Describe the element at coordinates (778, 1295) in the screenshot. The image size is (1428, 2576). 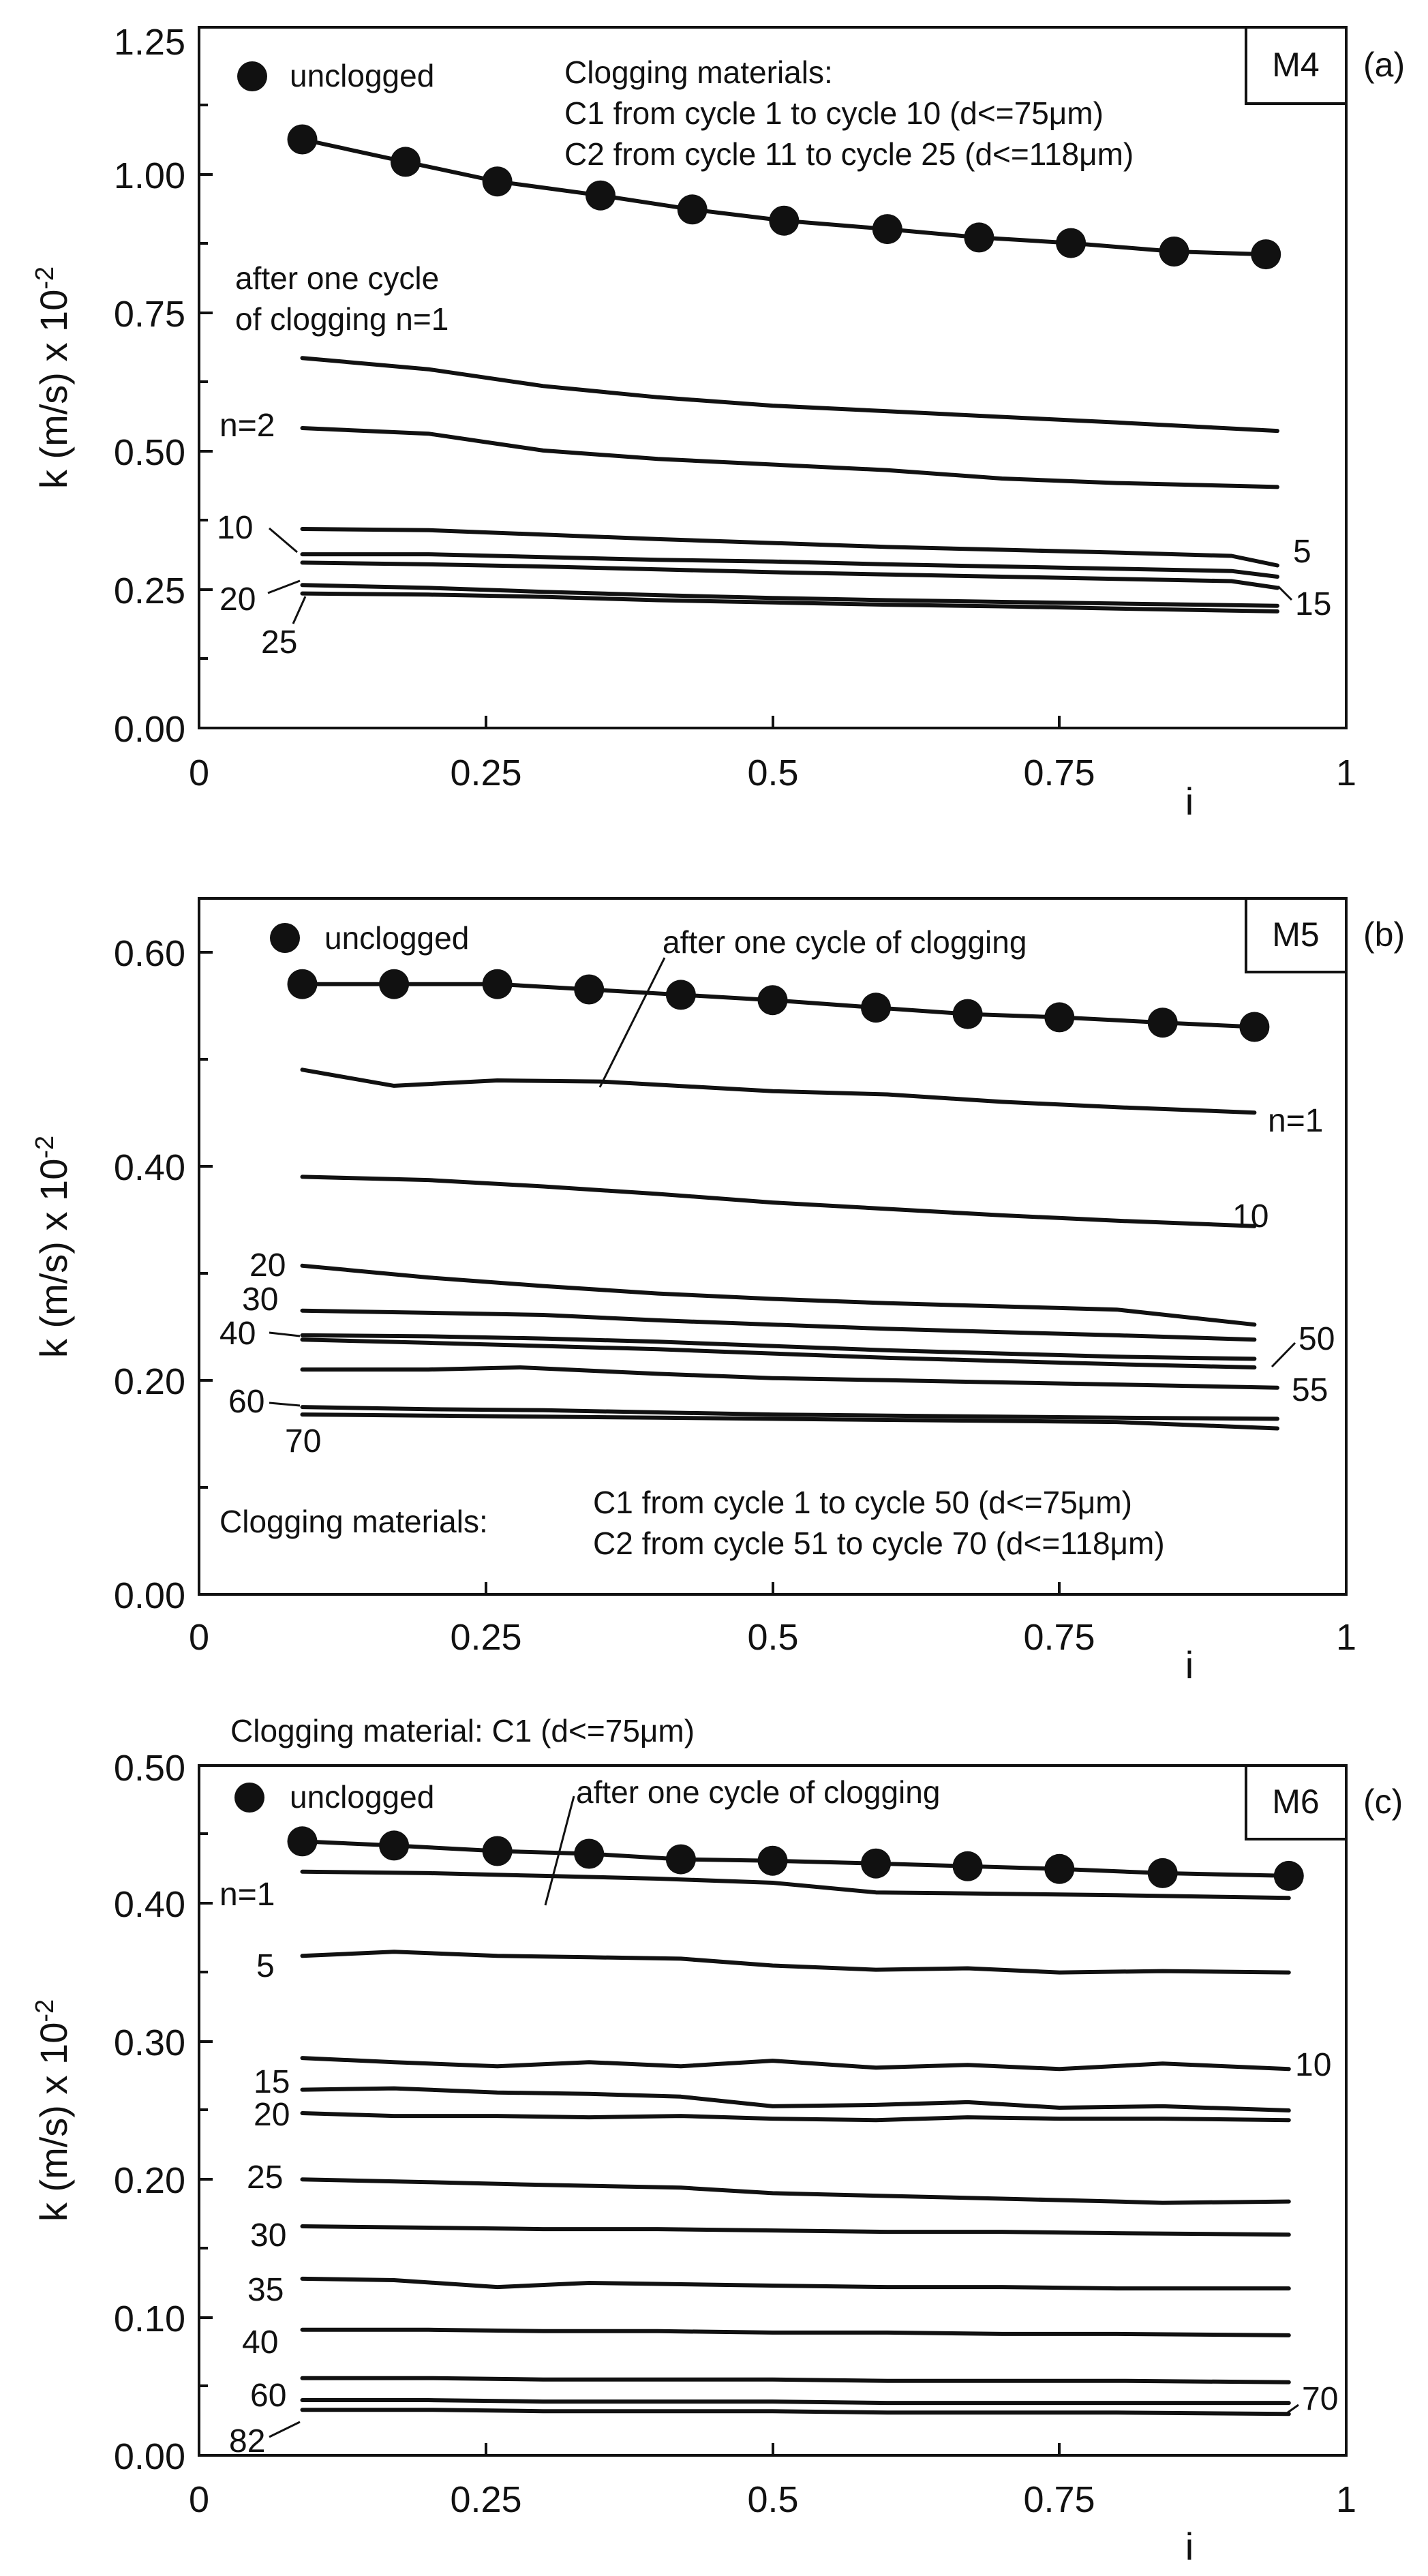
I see `panel-b-series-20-line` at that location.